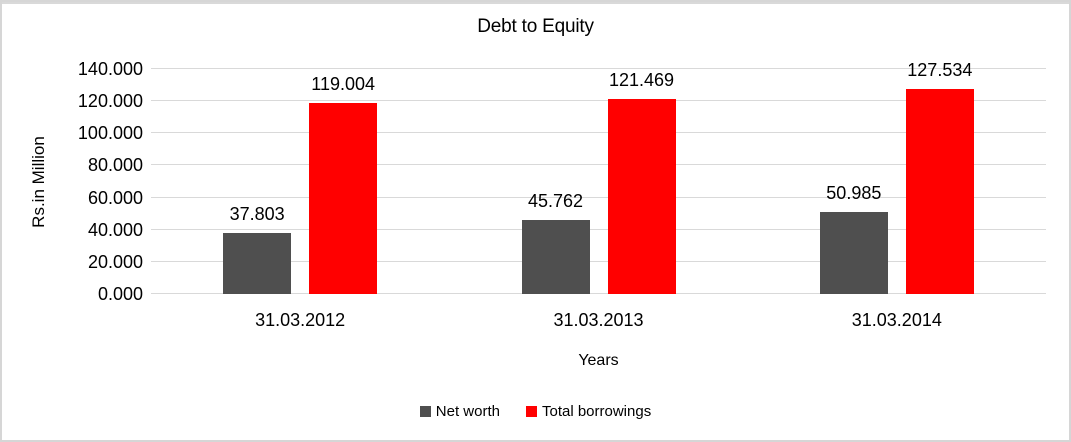 The height and width of the screenshot is (442, 1071). Describe the element at coordinates (555, 201) in the screenshot. I see `data-label: 45.762` at that location.